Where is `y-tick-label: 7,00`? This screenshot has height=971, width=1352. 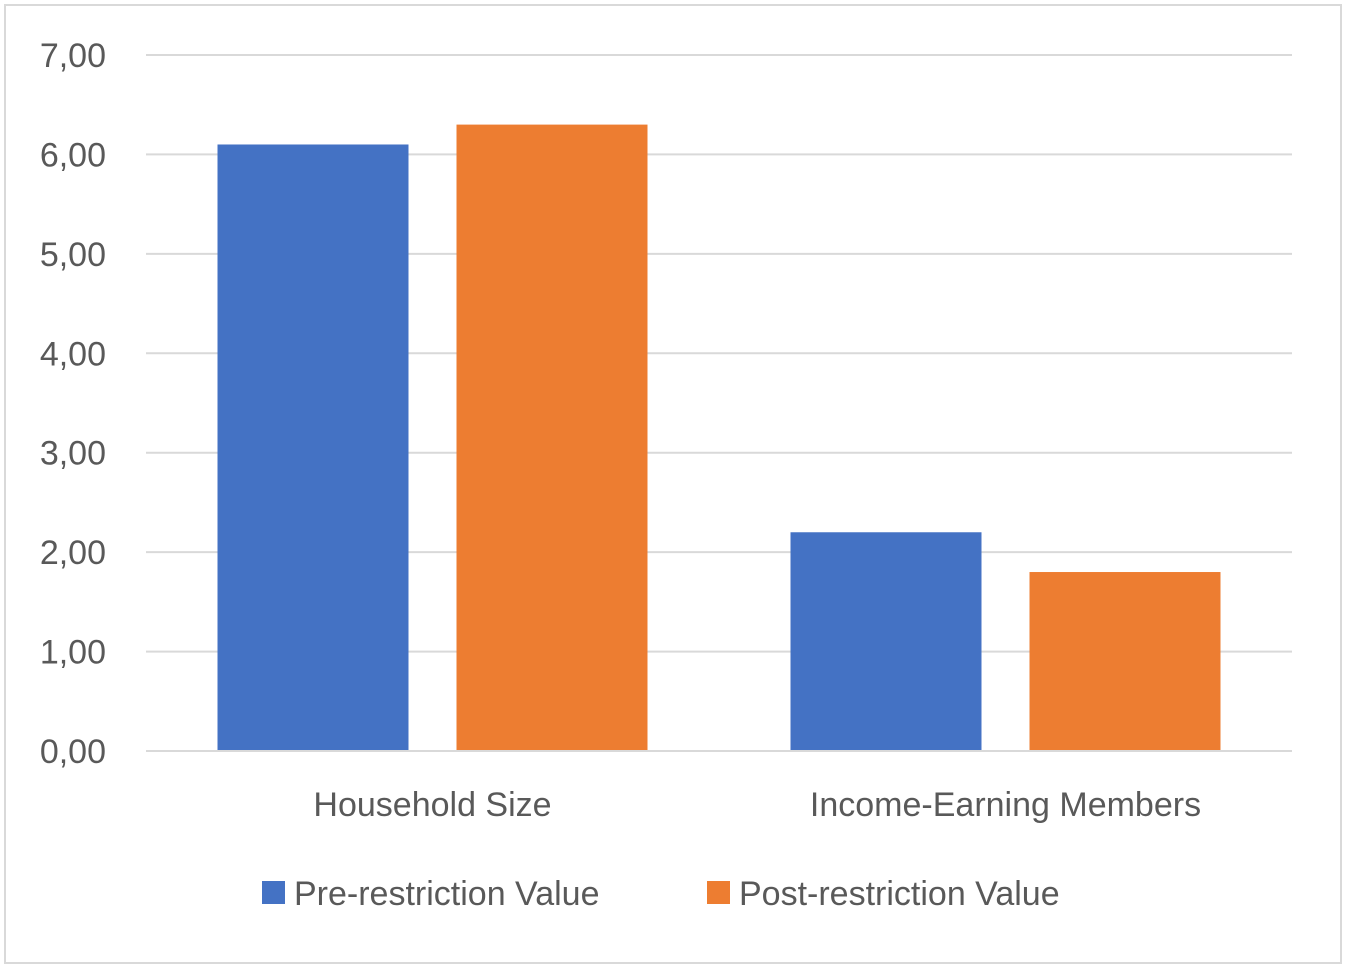 y-tick-label: 7,00 is located at coordinates (73, 56).